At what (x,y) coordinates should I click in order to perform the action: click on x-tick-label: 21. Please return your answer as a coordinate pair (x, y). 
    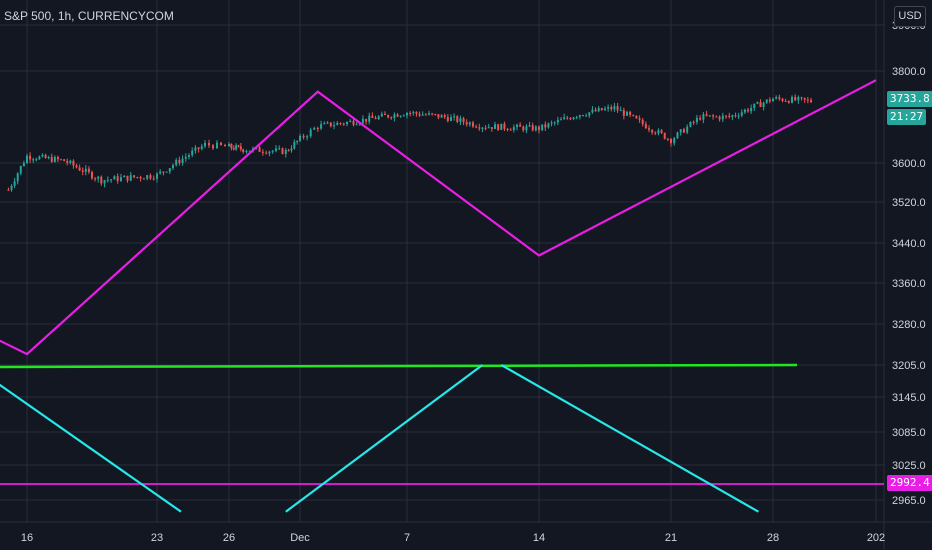
    Looking at the image, I should click on (671, 538).